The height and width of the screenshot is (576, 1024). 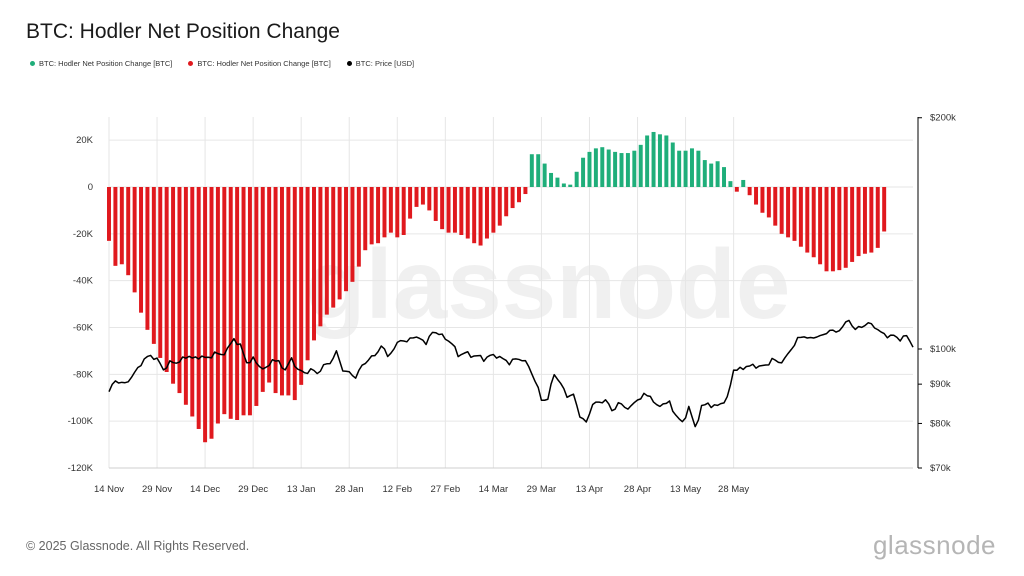 What do you see at coordinates (205, 489) in the screenshot?
I see `x-tick-label: 14 Dec` at bounding box center [205, 489].